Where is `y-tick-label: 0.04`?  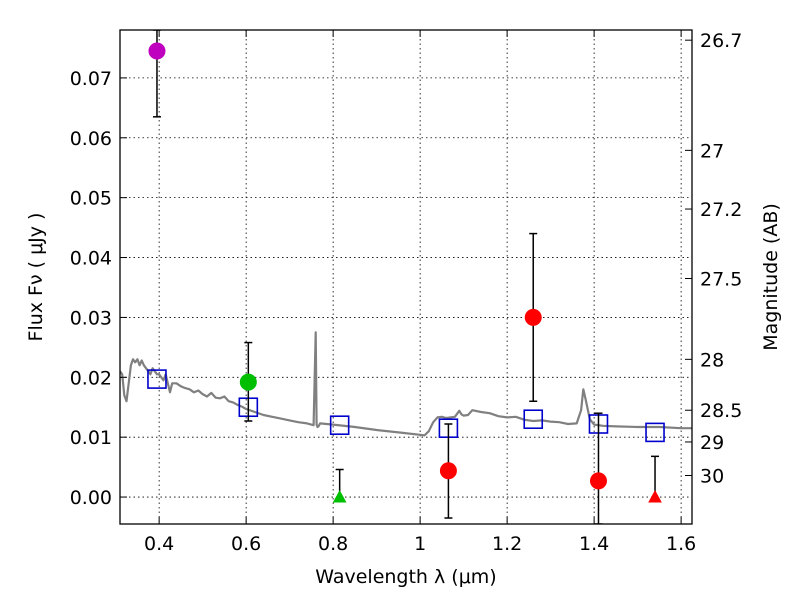
y-tick-label: 0.04 is located at coordinates (91, 259).